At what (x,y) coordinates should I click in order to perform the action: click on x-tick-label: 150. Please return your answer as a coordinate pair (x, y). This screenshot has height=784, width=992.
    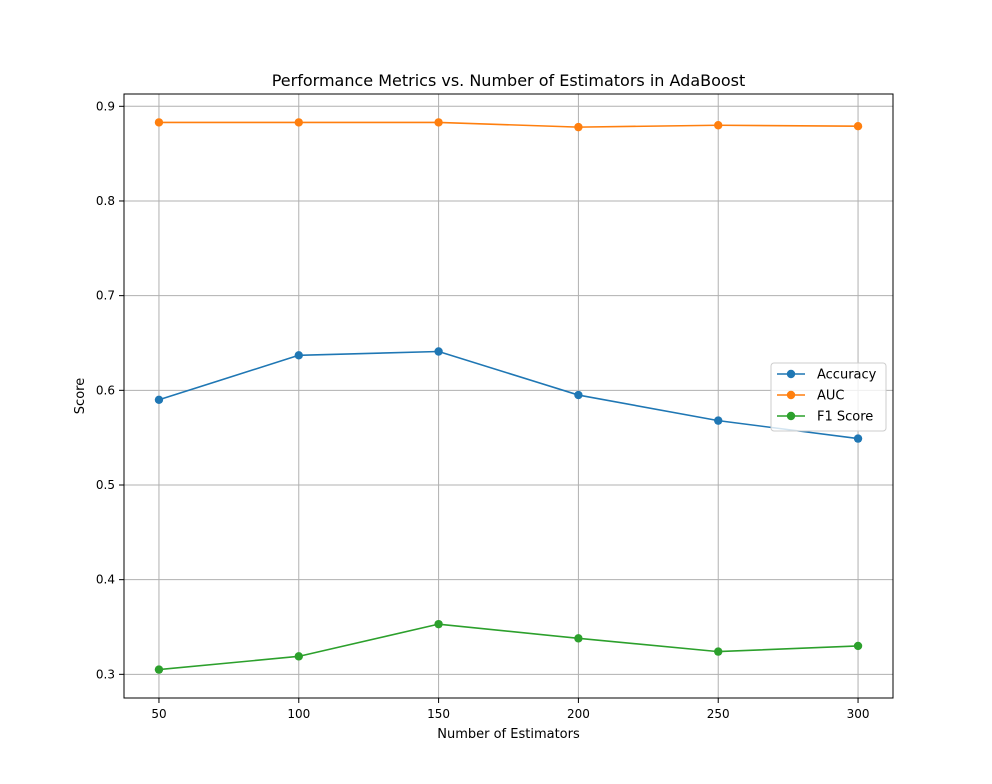
    Looking at the image, I should click on (438, 714).